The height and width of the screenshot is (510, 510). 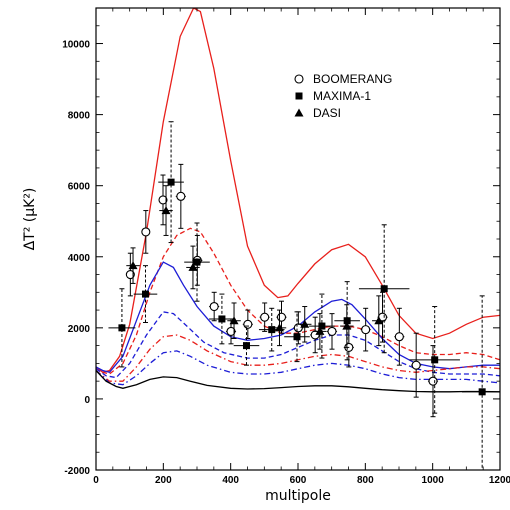 What do you see at coordinates (299, 112) in the screenshot?
I see `legend-marker-filled-triangle` at bounding box center [299, 112].